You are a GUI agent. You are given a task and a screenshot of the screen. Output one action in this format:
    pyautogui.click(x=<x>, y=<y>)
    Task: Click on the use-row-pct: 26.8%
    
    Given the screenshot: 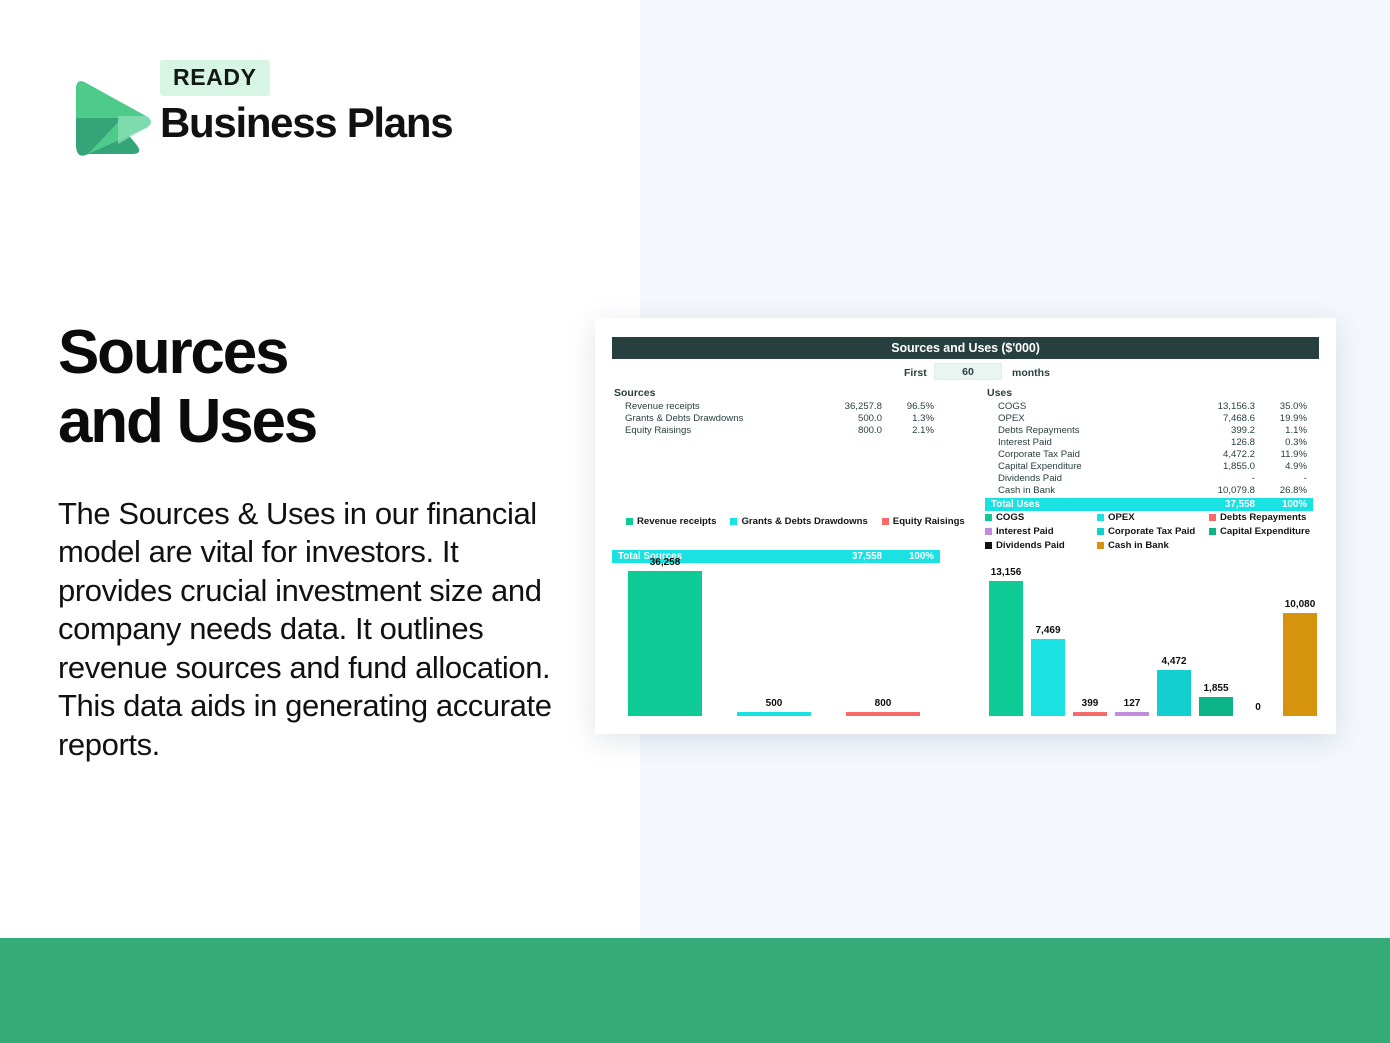 What is the action you would take?
    pyautogui.click(x=1293, y=490)
    